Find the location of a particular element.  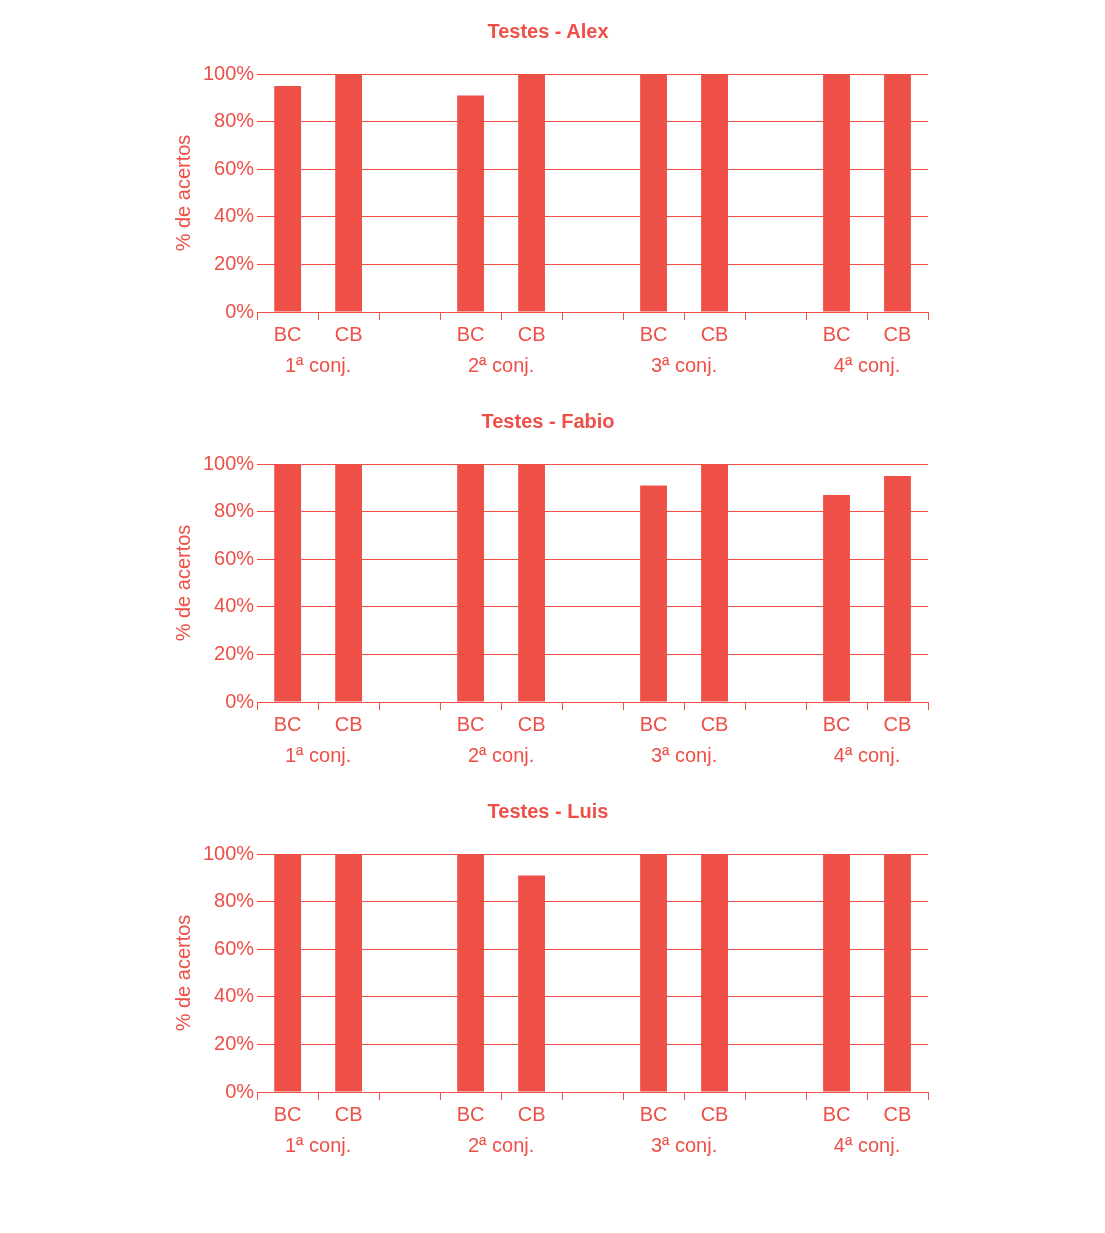

chart-title: Testes - Fabio is located at coordinates (548, 420).